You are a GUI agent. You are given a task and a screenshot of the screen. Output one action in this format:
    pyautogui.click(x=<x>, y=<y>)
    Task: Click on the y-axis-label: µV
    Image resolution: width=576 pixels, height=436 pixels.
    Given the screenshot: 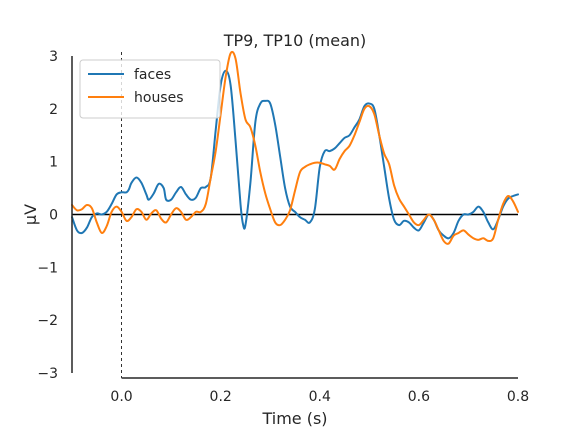 What is the action you would take?
    pyautogui.click(x=30, y=214)
    